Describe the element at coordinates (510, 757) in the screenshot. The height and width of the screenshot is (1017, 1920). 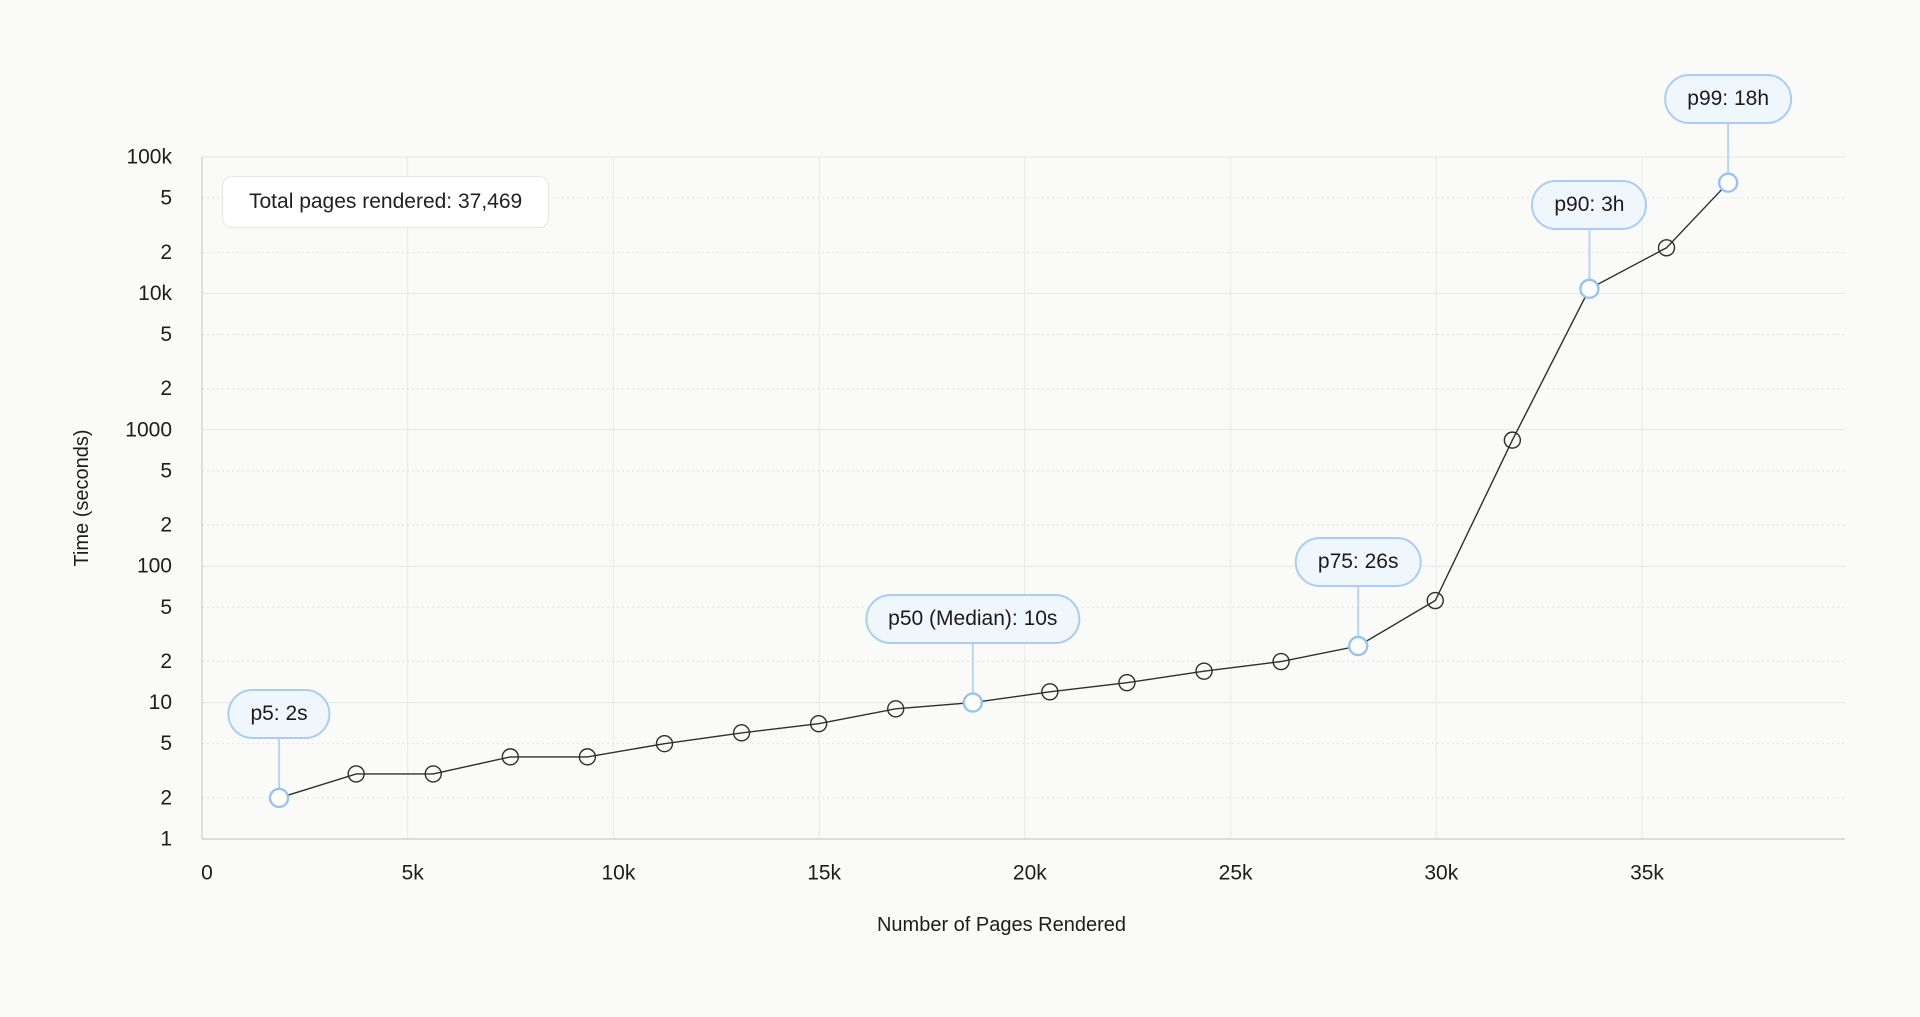
I see `data-point-p20` at that location.